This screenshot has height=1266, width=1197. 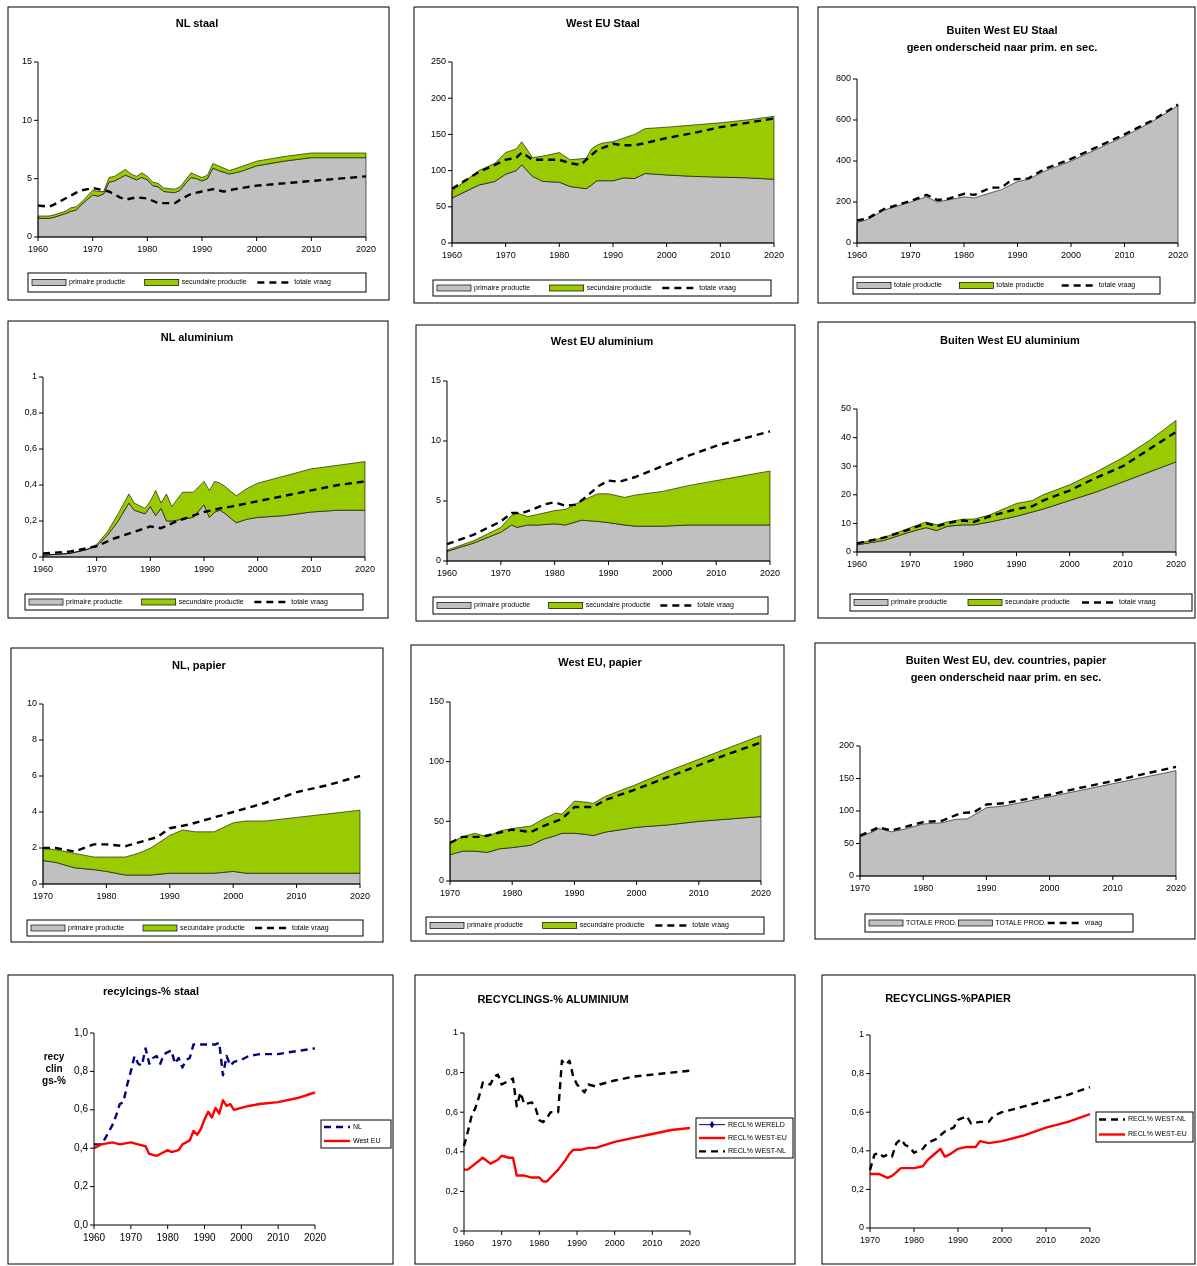 What do you see at coordinates (843, 160) in the screenshot?
I see `y-tick-label: 400` at bounding box center [843, 160].